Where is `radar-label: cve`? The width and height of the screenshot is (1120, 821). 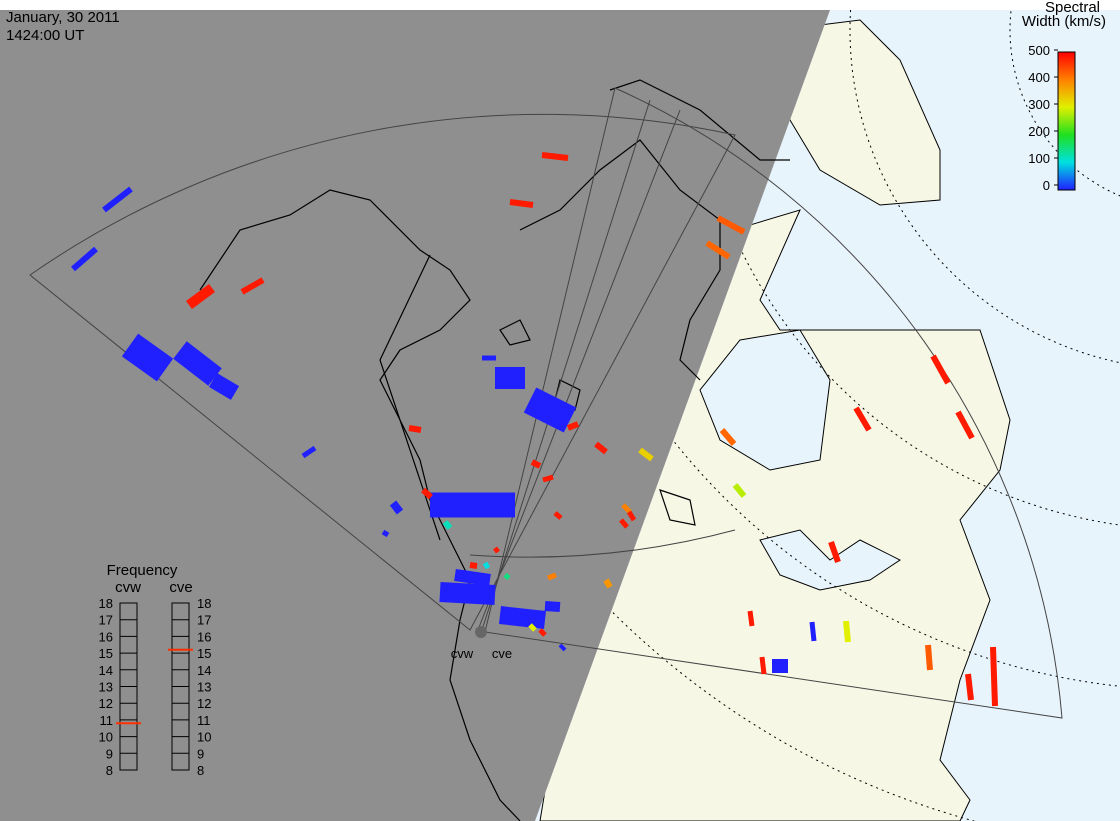
radar-label: cve is located at coordinates (502, 653).